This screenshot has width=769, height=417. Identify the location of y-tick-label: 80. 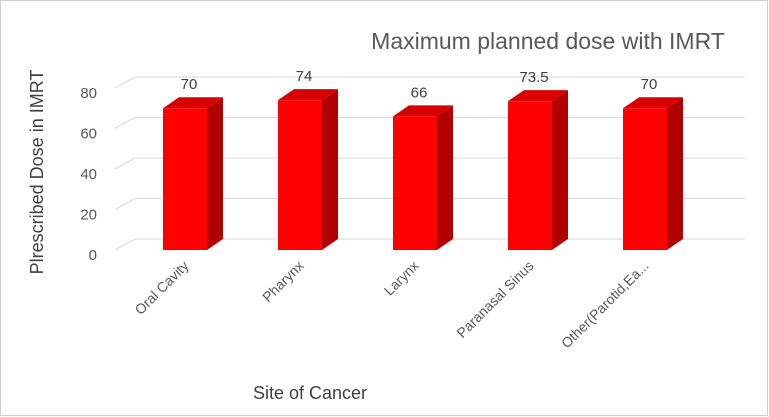
(88, 93).